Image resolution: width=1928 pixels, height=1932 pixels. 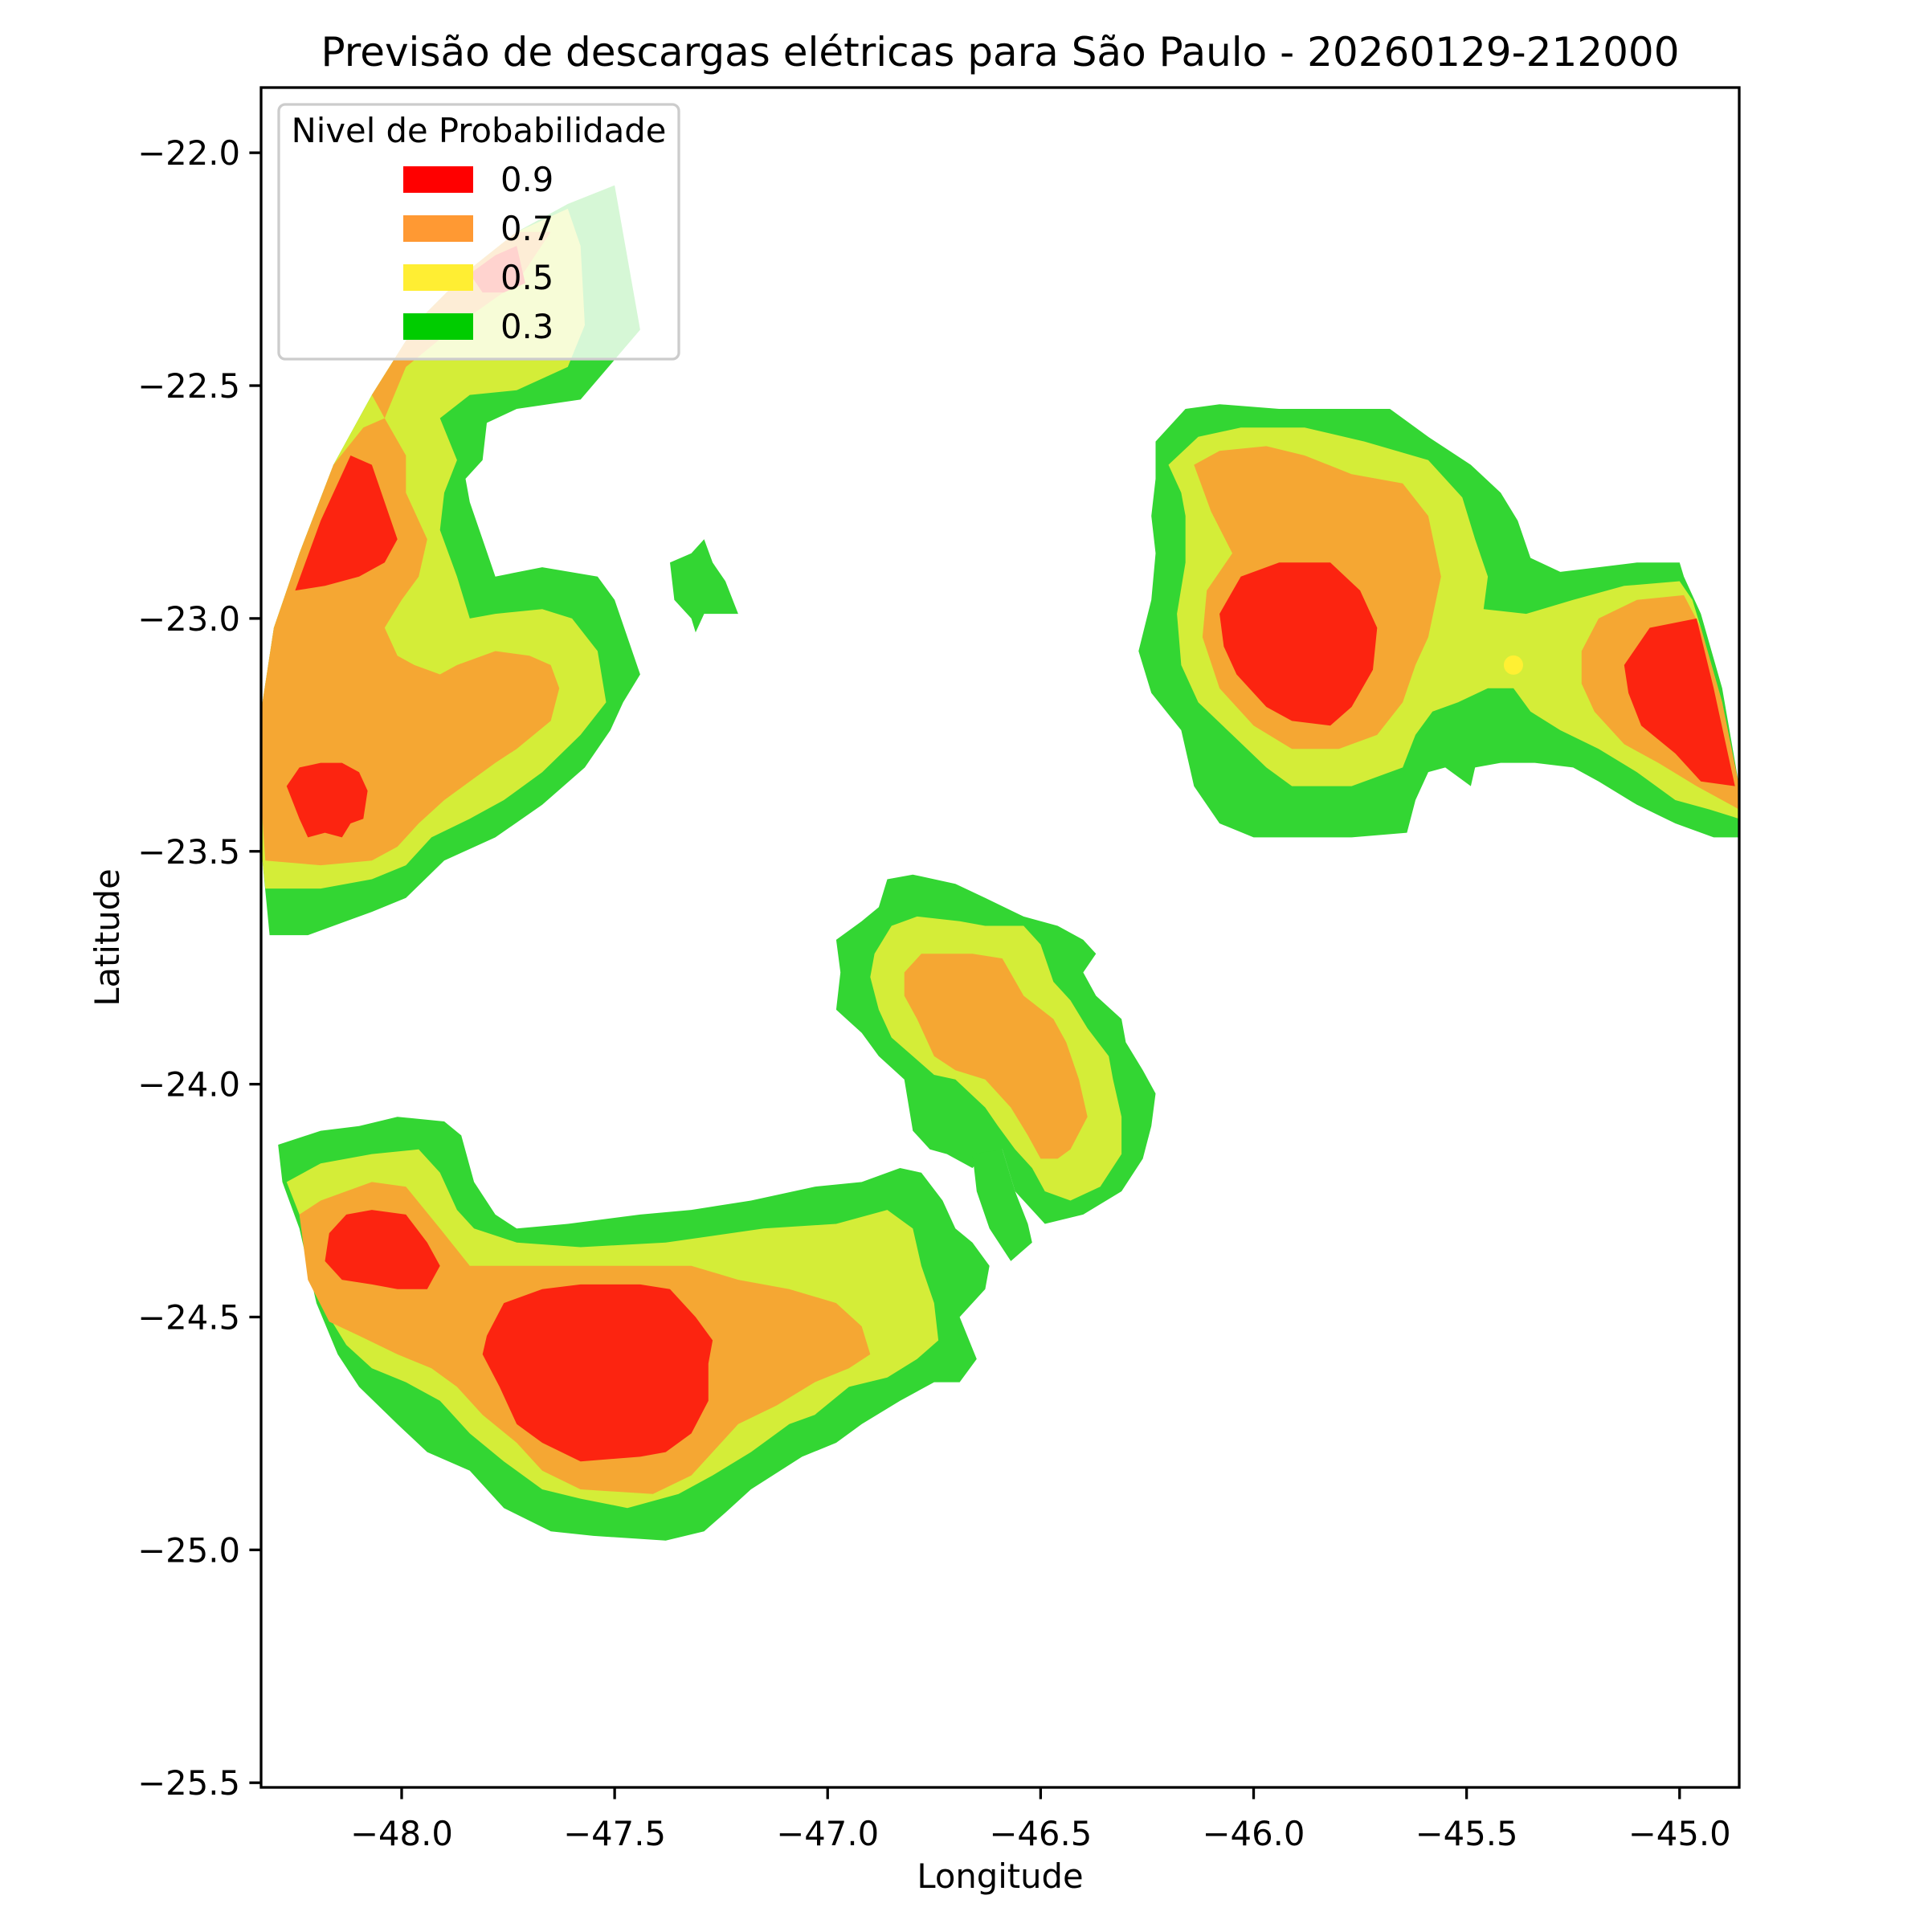 What do you see at coordinates (188, 153) in the screenshot?
I see `y-tick-label: −22.0` at bounding box center [188, 153].